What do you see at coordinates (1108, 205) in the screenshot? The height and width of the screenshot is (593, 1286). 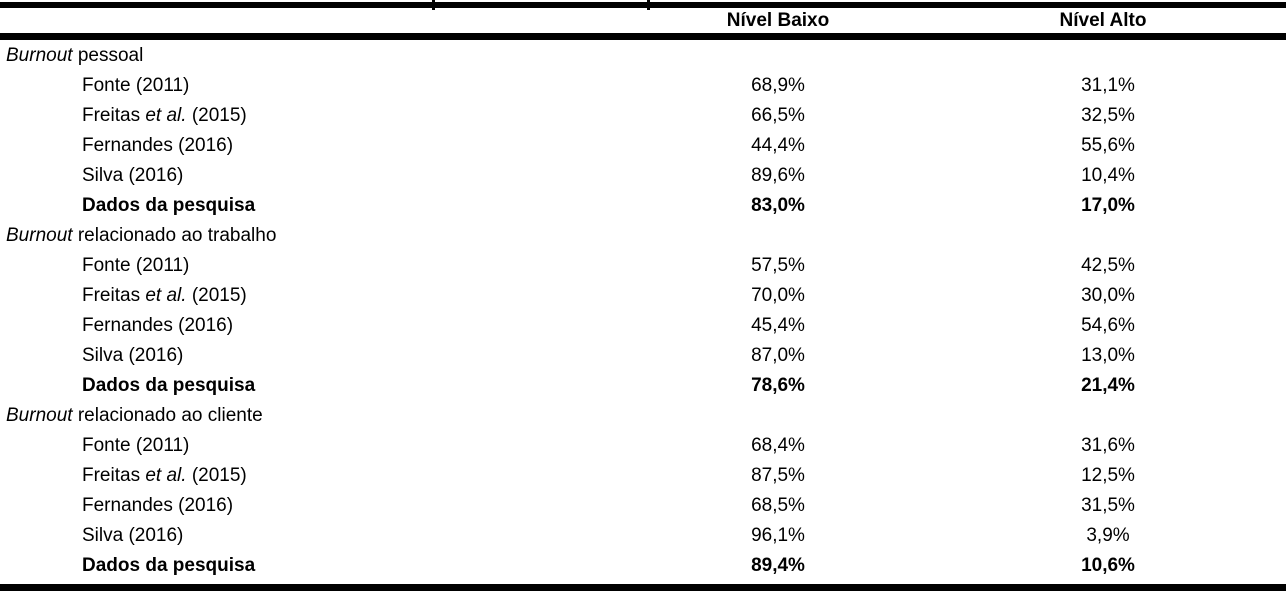 I see `value-alto: 17,0%` at bounding box center [1108, 205].